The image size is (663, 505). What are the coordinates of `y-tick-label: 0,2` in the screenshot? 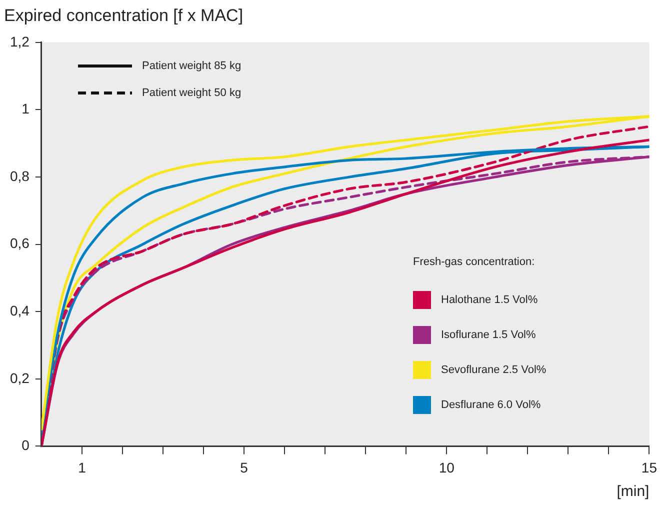 It's located at (20, 378).